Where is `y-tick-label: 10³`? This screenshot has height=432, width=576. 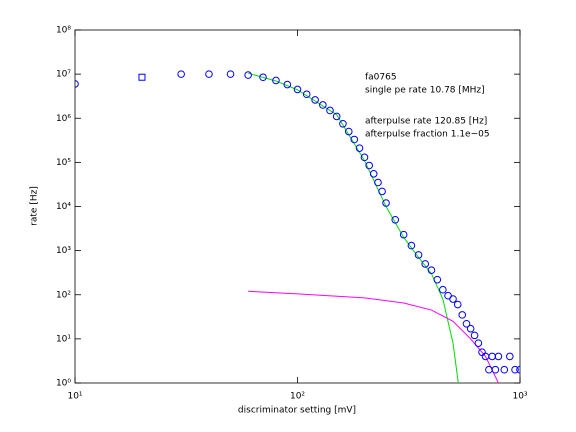 y-tick-label: 10³ is located at coordinates (63, 251).